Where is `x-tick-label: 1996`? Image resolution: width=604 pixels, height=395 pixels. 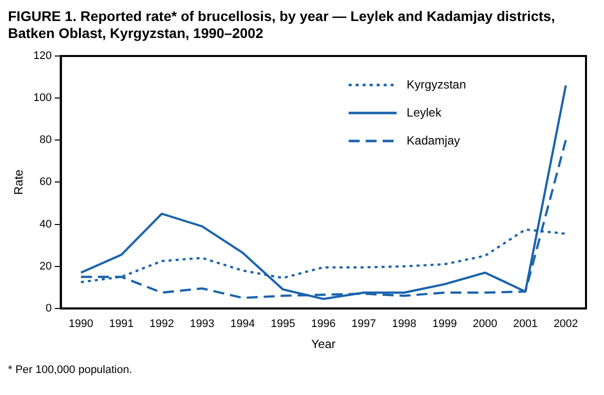 x-tick-label: 1996 is located at coordinates (323, 324).